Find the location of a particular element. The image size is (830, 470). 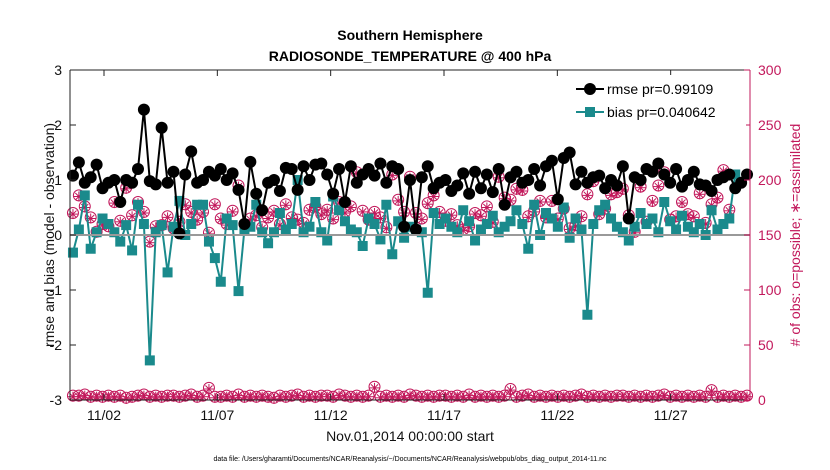

y-tick-label: -3 is located at coordinates (56, 400).